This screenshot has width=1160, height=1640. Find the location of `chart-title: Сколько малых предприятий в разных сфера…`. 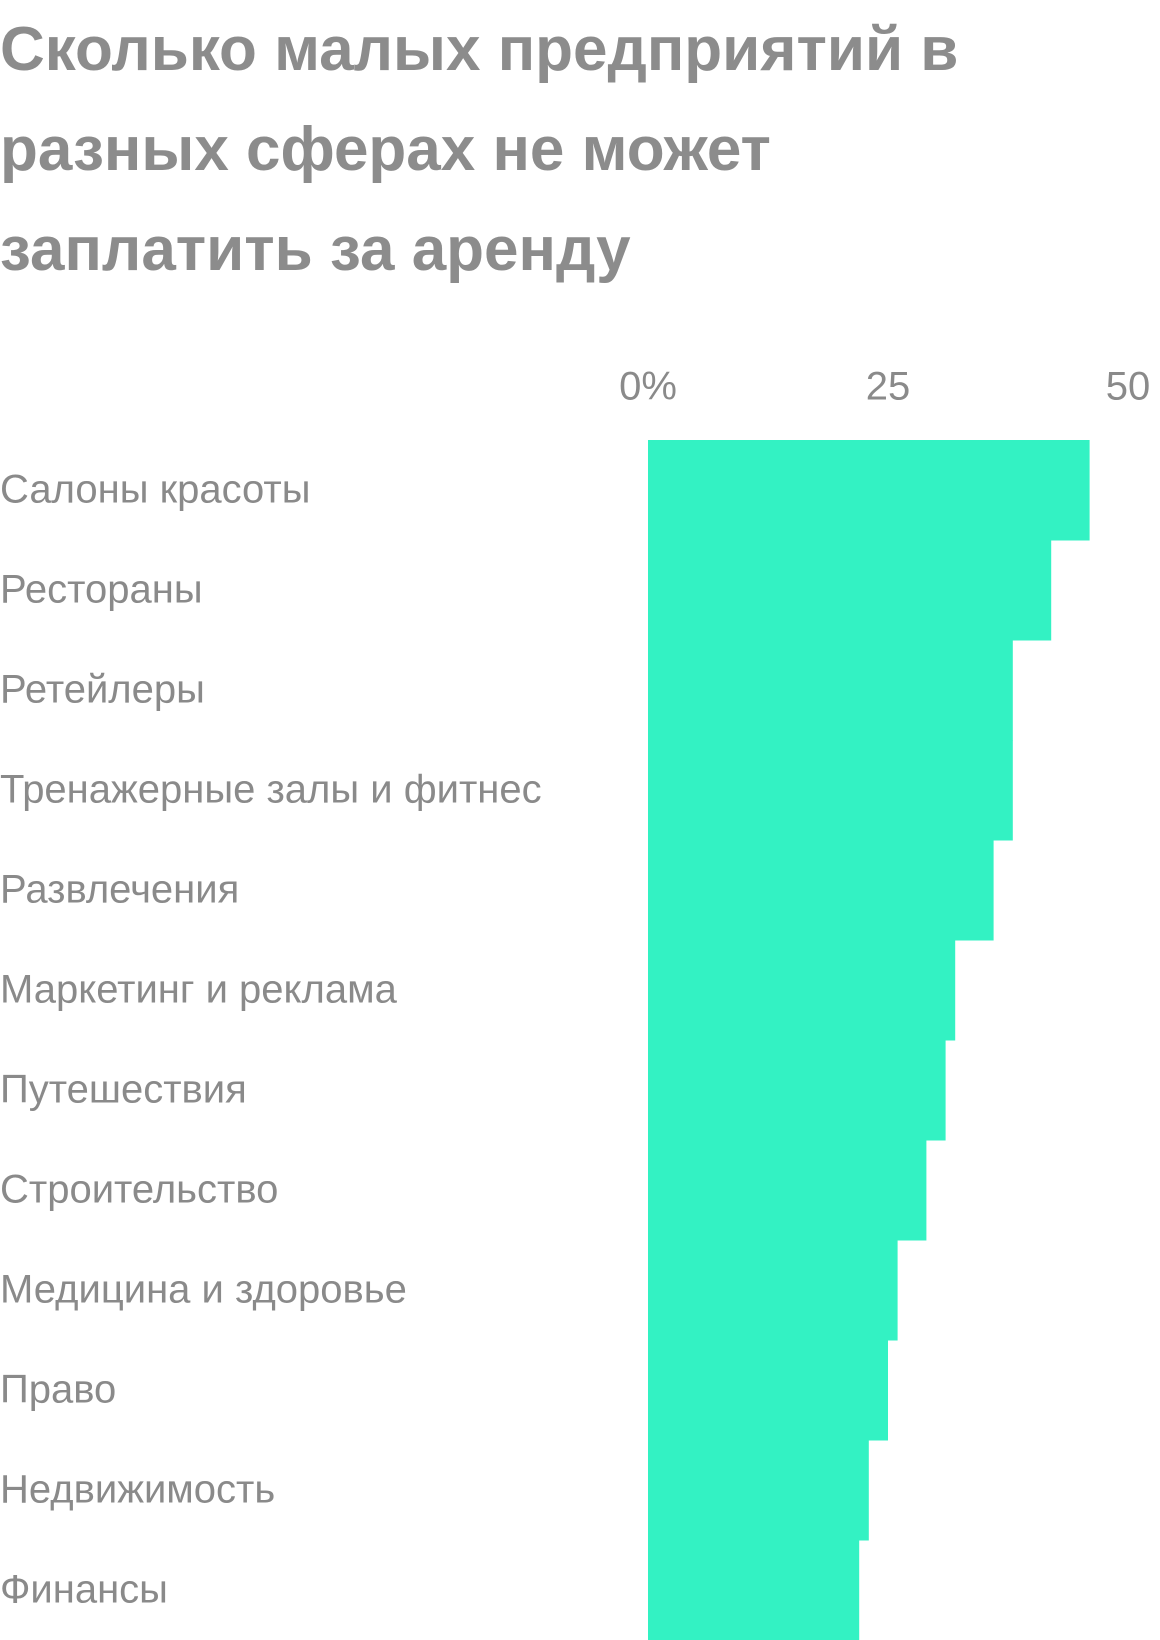

chart-title: Сколько малых предприятий в разных сфера… is located at coordinates (479, 149).